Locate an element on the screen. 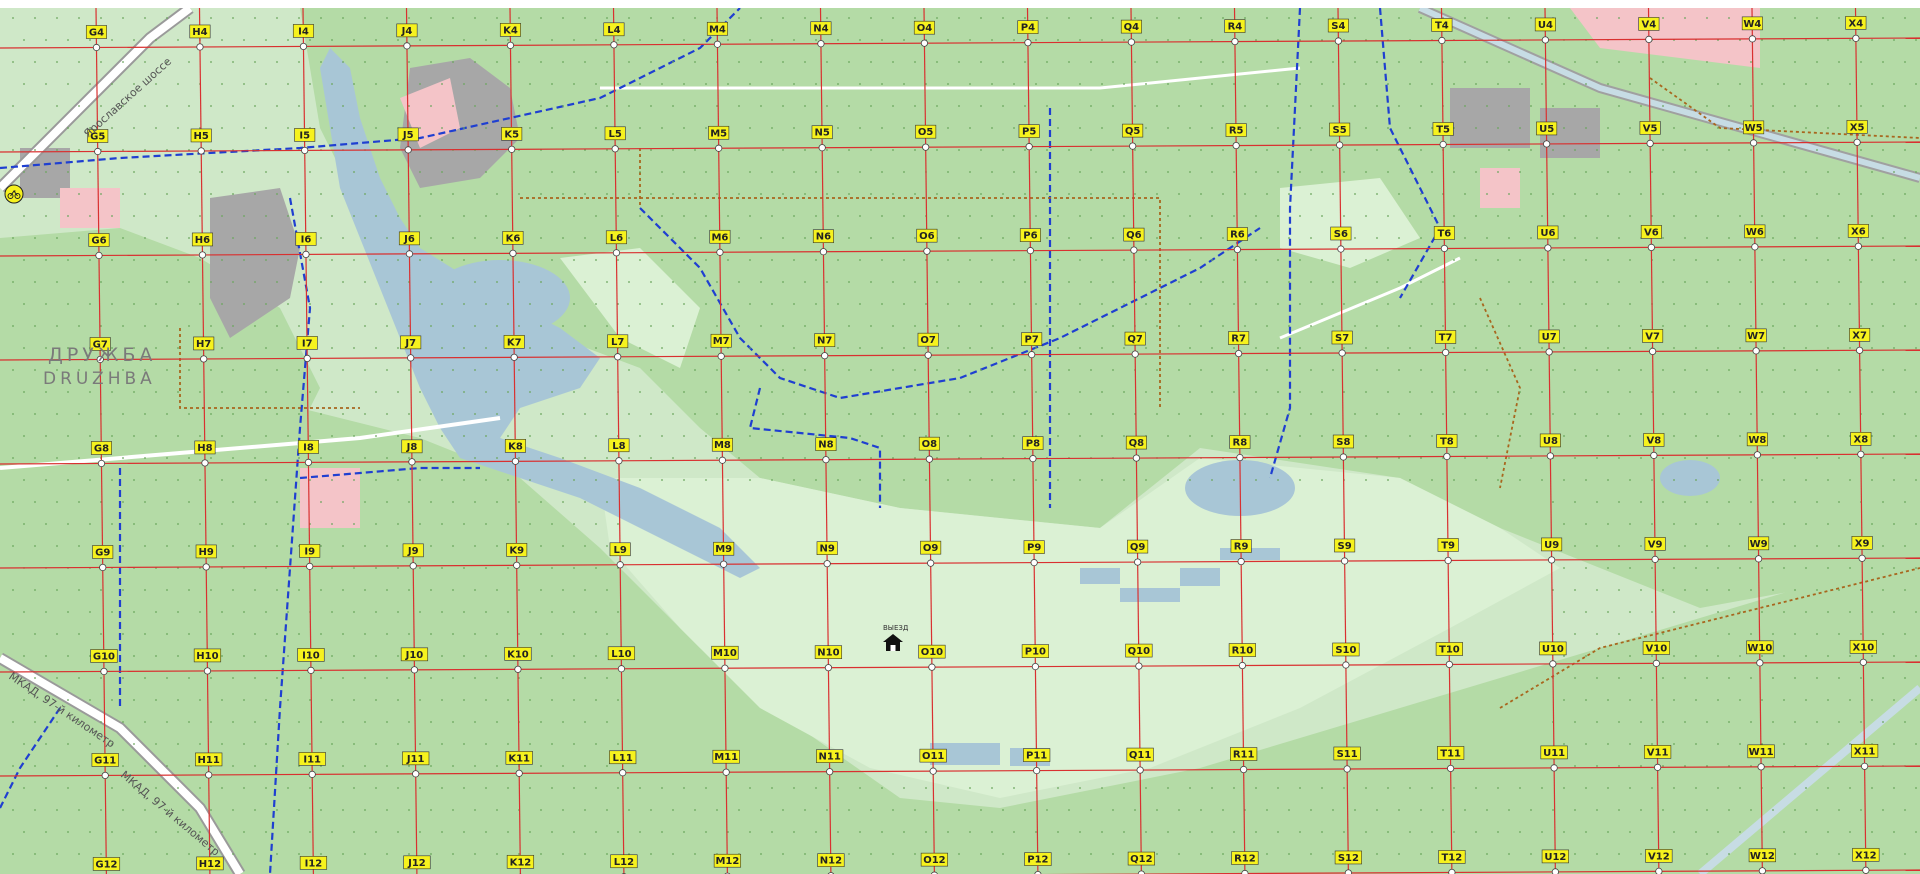  grid-label-G11: G11 is located at coordinates (105, 766).